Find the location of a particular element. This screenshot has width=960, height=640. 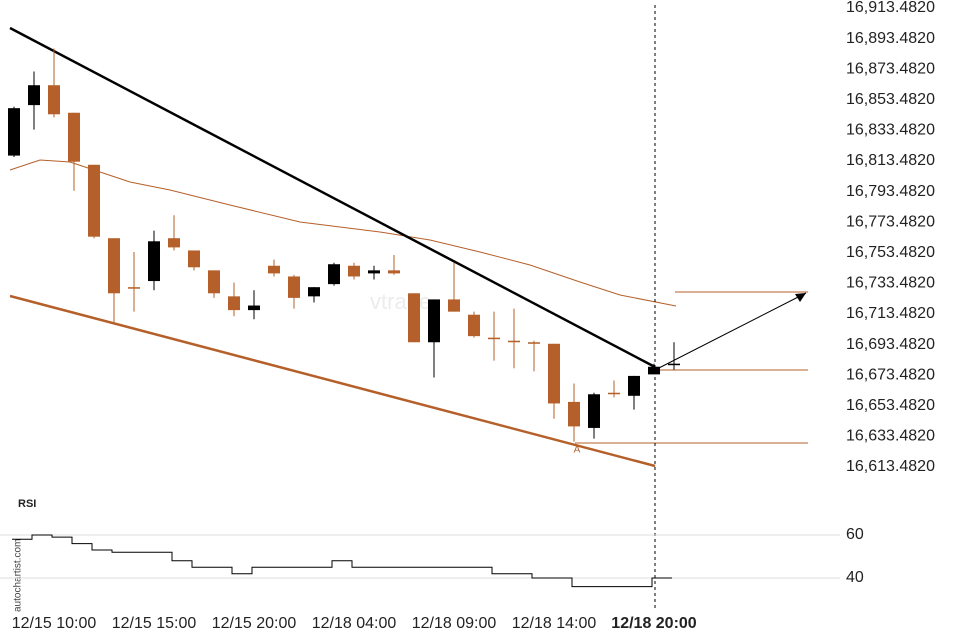

y-tick-label: 16,853.4820 is located at coordinates (890, 99).